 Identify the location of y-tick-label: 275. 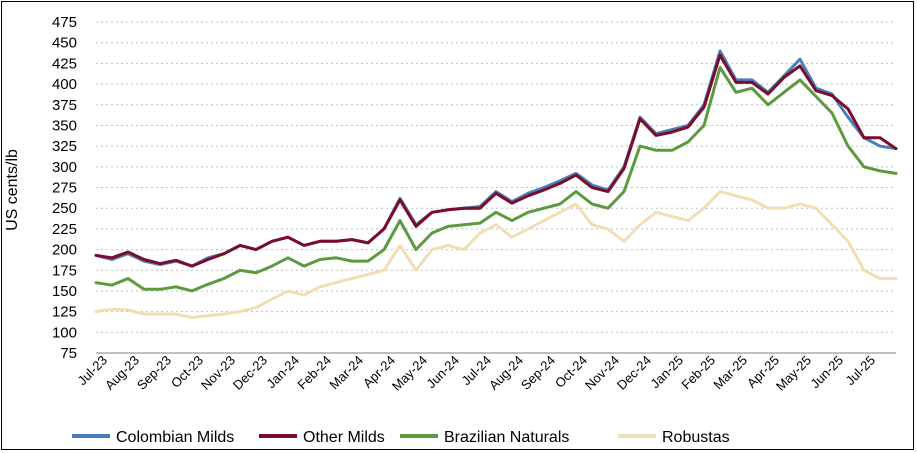
(64, 188).